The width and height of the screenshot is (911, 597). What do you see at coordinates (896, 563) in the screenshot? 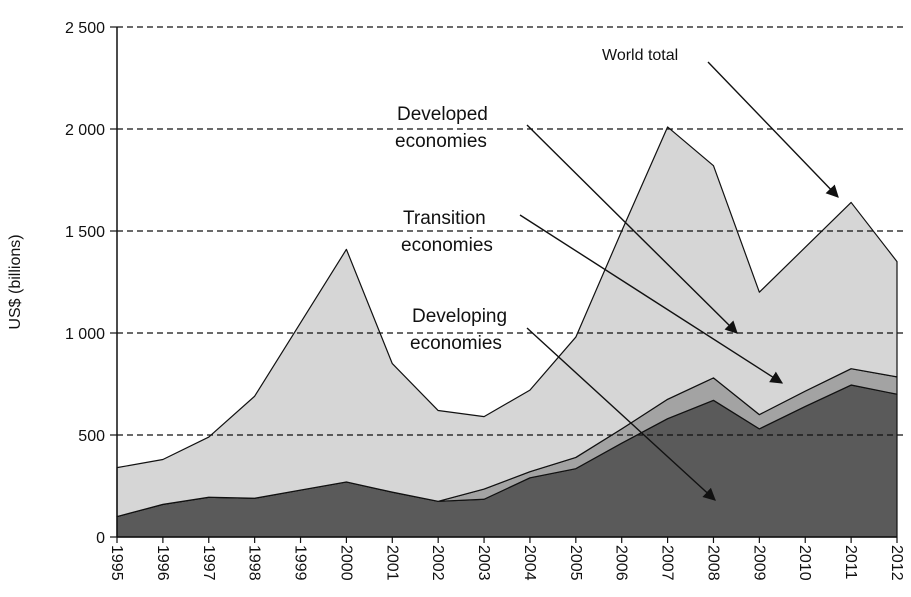
I see `x-tick-label: 2012` at bounding box center [896, 563].